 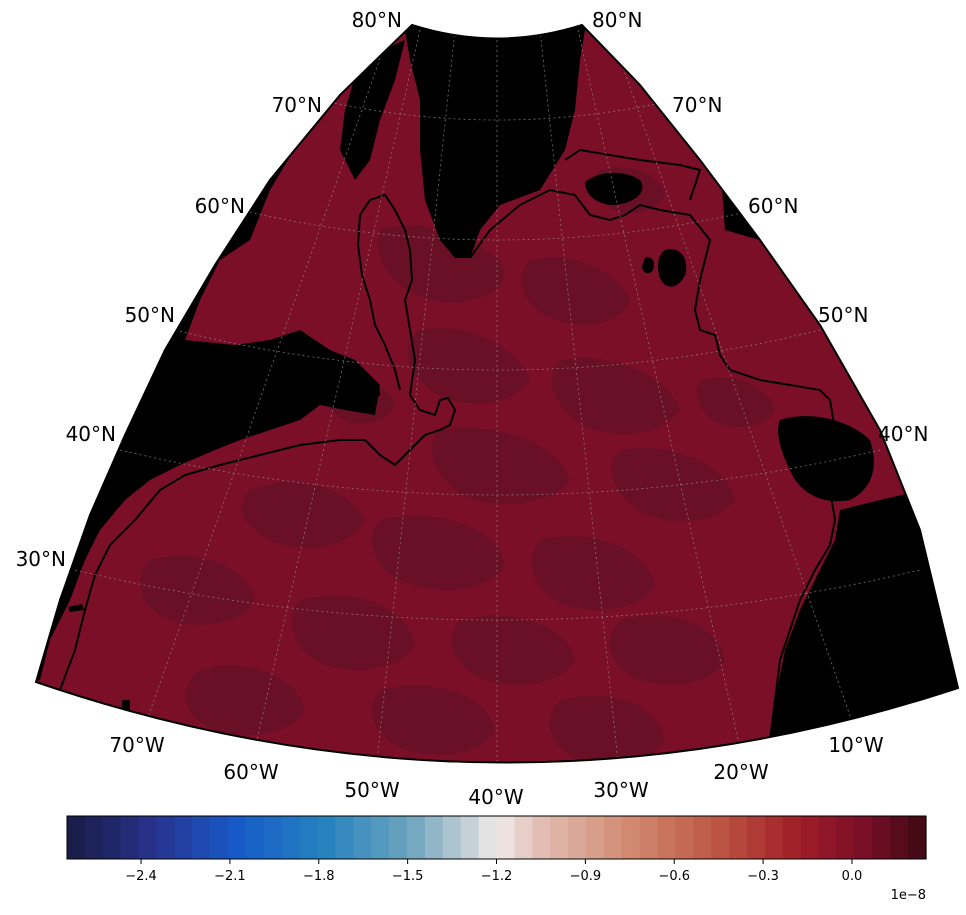 I want to click on lat-label-right-60n: 60°N, so click(x=773, y=206).